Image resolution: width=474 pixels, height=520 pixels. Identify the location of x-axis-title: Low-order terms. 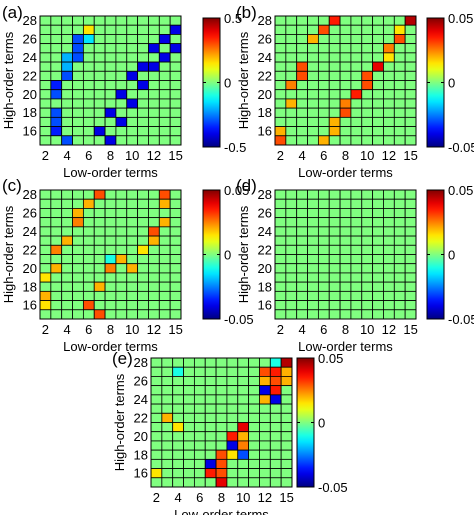
(110, 172).